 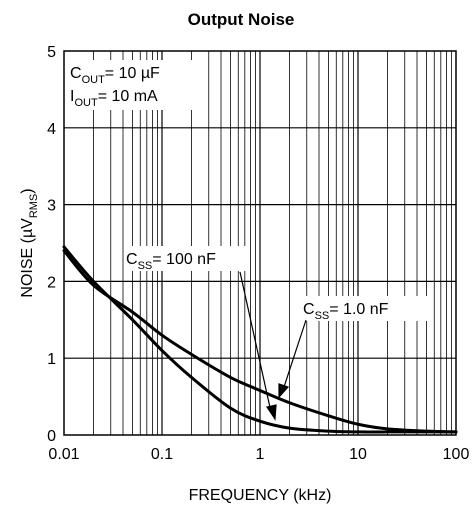 I want to click on y-tick-label: 3, so click(x=51, y=206).